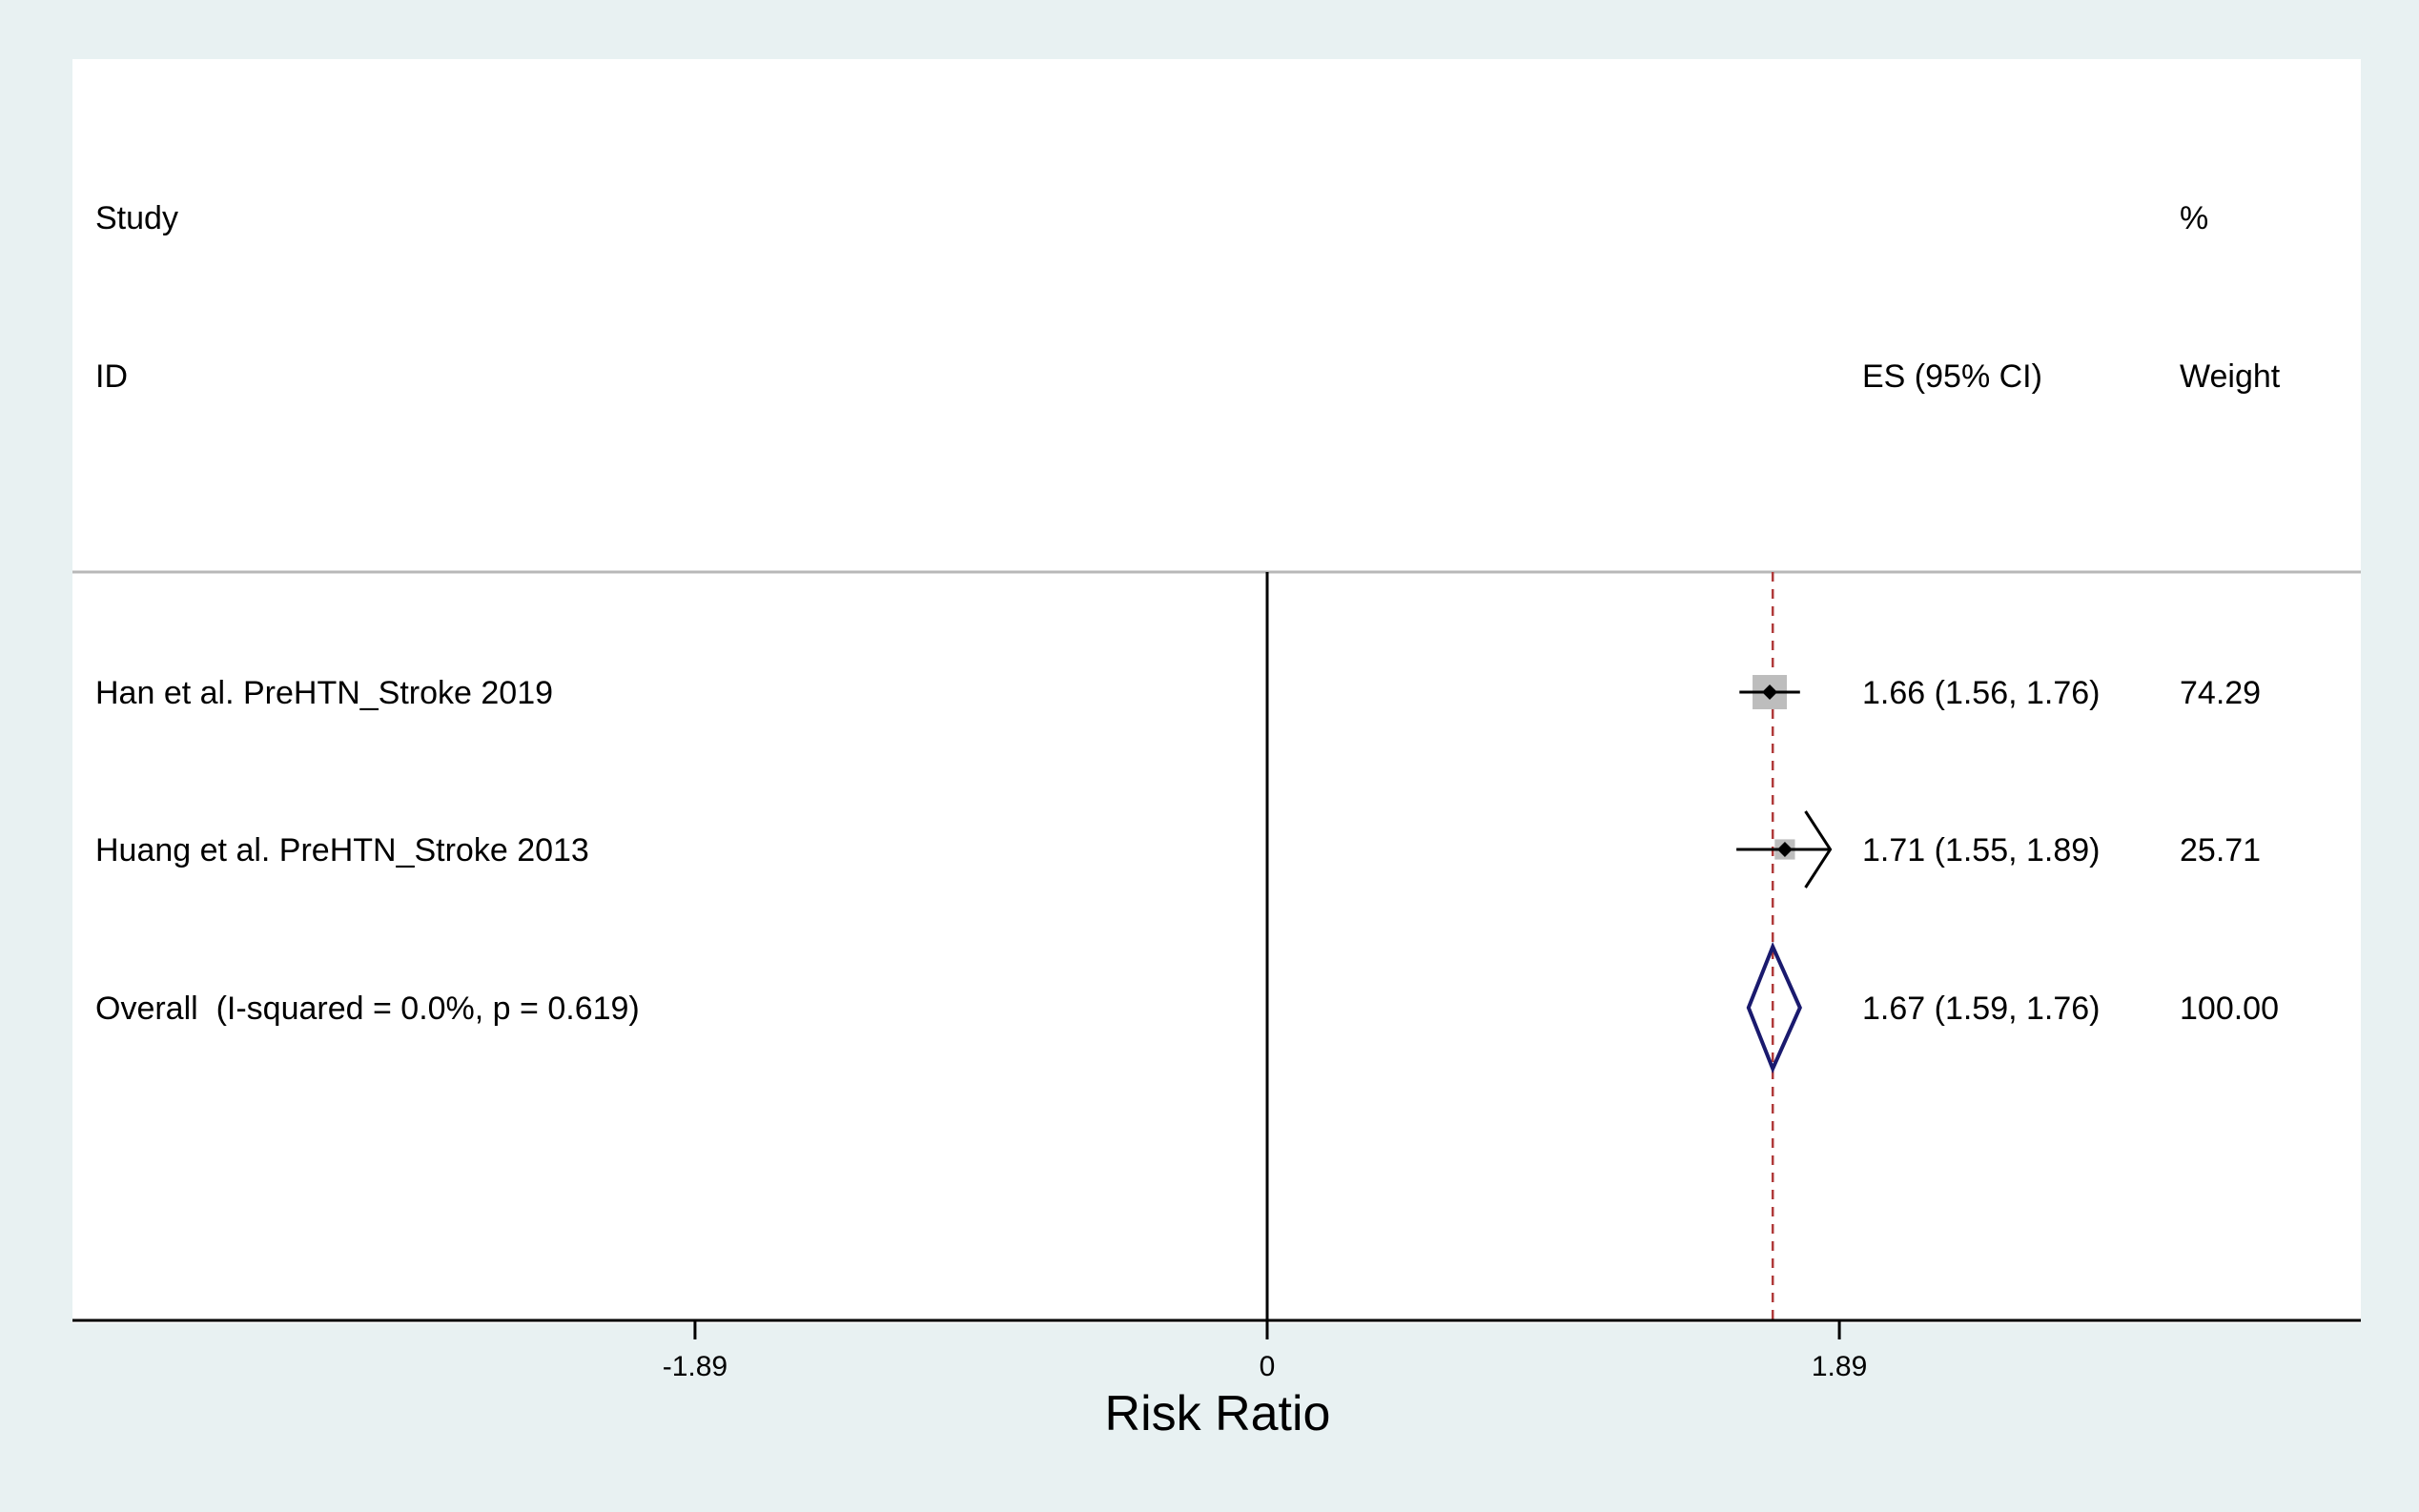 Image resolution: width=2419 pixels, height=1512 pixels. I want to click on weight-text-han: 74.29, so click(2220, 693).